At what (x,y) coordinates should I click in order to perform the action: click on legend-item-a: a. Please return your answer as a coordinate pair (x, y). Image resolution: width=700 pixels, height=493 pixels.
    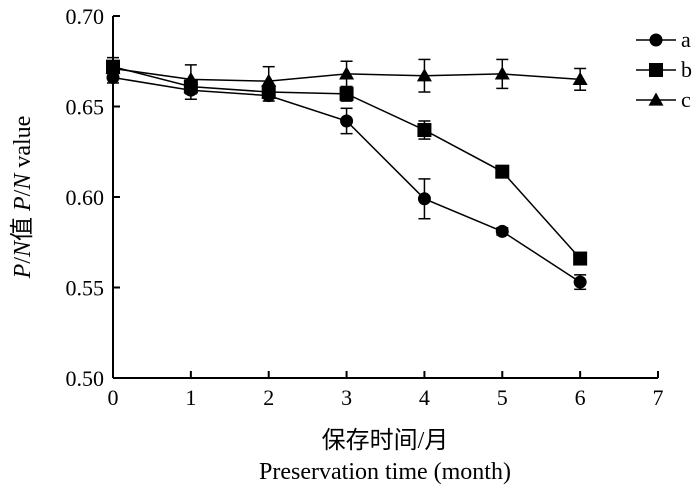
    Looking at the image, I should click on (663, 39).